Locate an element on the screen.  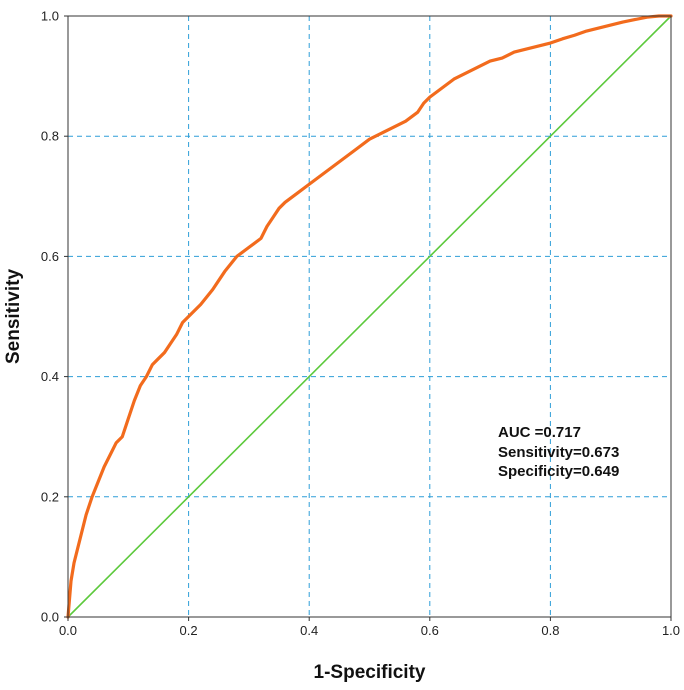
y-tick-label: 1.0 is located at coordinates (50, 16).